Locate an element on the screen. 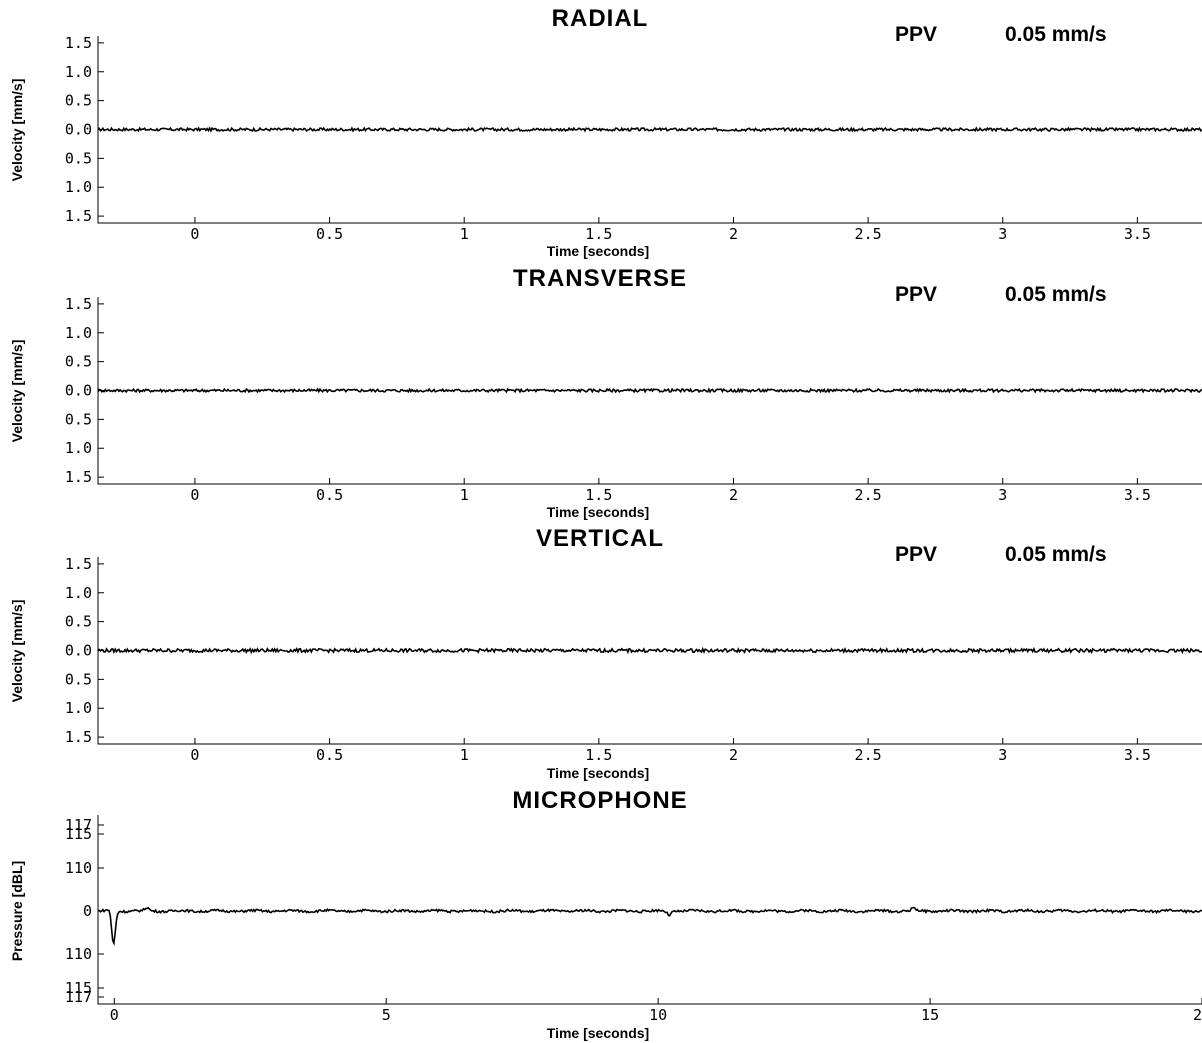  x-tick-label: 5 is located at coordinates (386, 1015).